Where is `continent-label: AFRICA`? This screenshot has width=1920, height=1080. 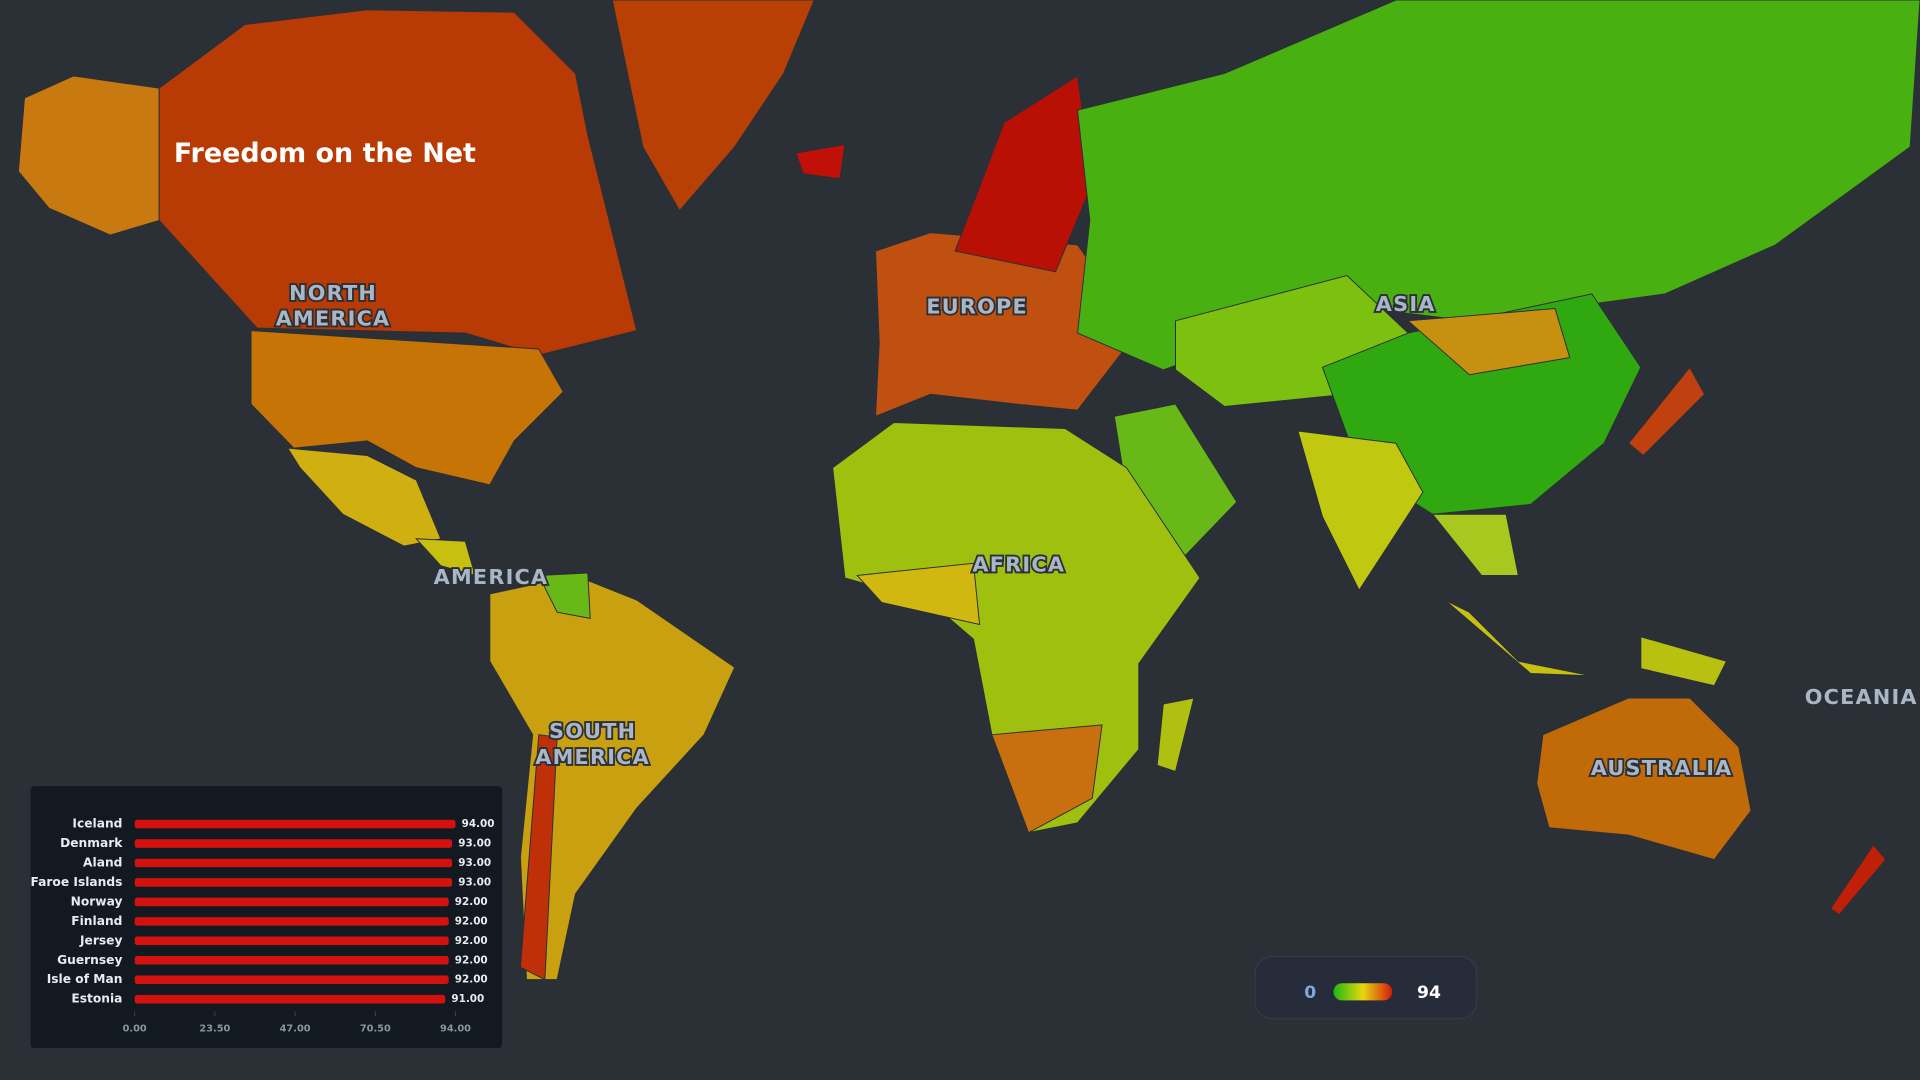
continent-label: AFRICA is located at coordinates (1018, 565).